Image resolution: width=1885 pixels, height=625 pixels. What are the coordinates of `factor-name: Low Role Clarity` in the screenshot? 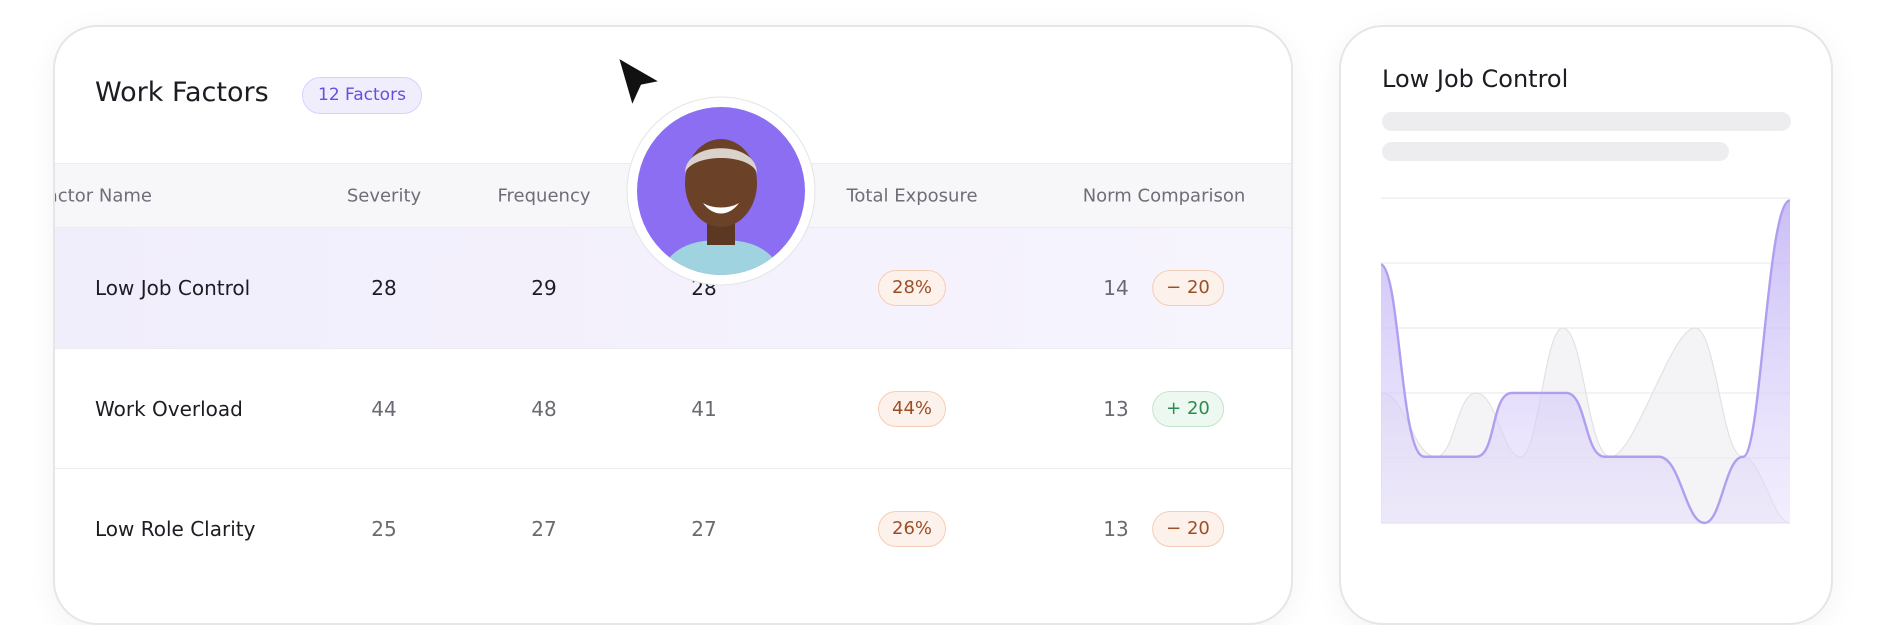 It's located at (175, 529).